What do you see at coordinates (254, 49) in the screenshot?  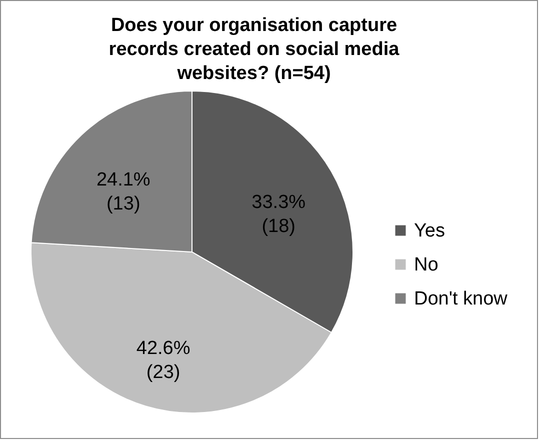 I see `chart-title: Does your organisation capture records created on social media websites? (n=54)` at bounding box center [254, 49].